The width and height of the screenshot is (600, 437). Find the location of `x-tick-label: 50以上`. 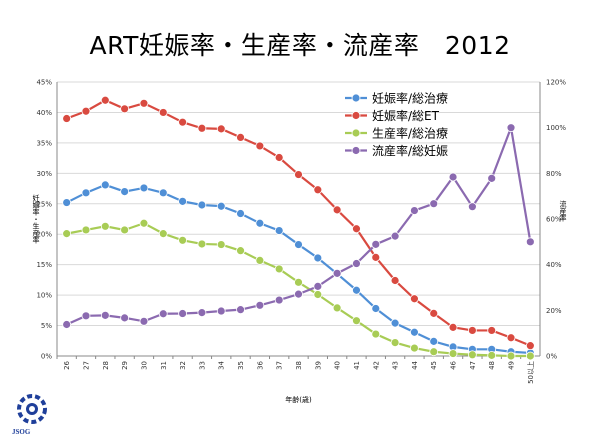

x-tick-label: 50以上 is located at coordinates (530, 372).